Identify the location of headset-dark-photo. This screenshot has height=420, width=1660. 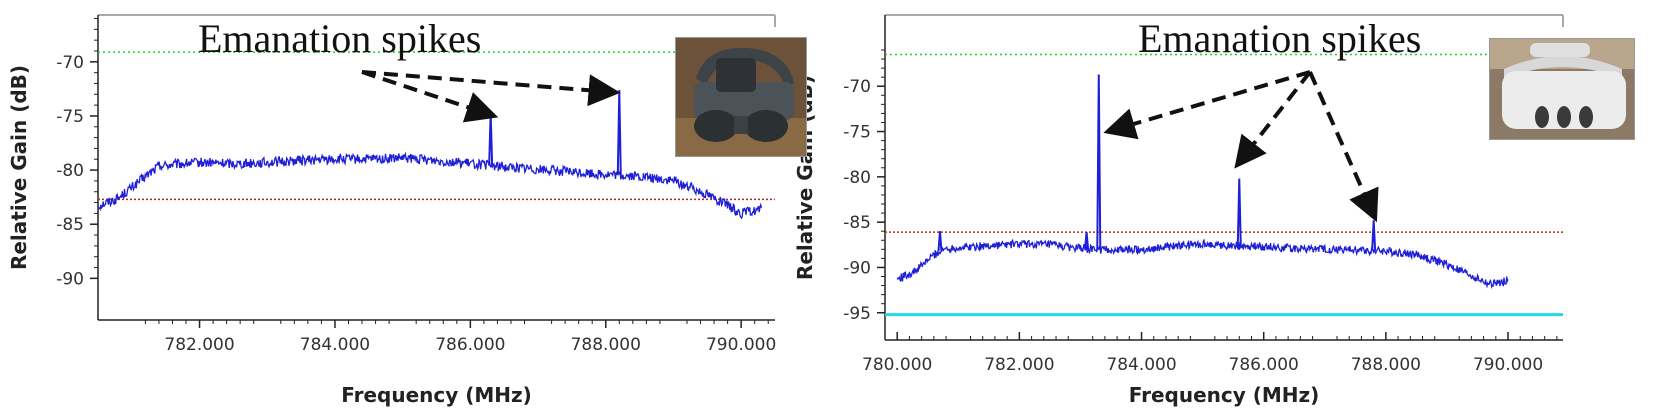
(741, 97).